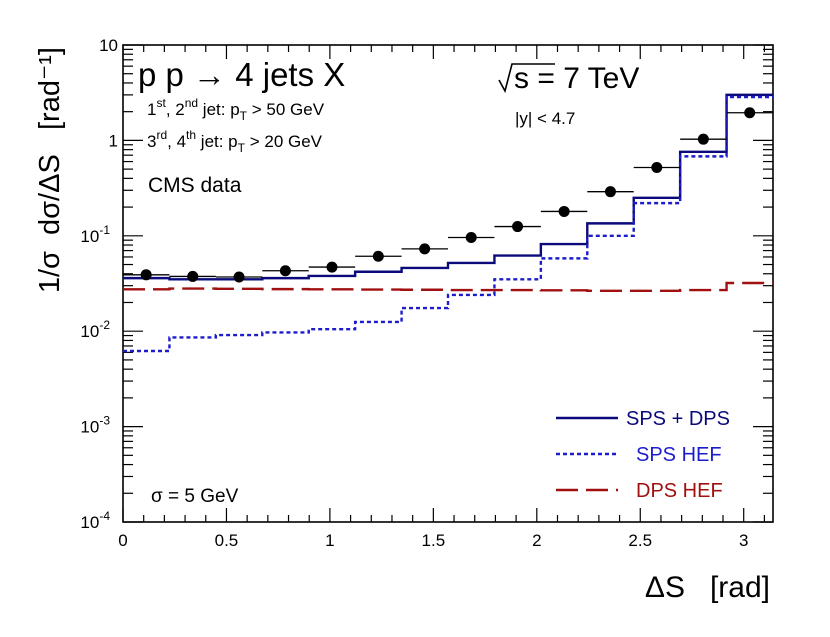  What do you see at coordinates (161, 135) in the screenshot?
I see `cut2-sup-a: rd` at bounding box center [161, 135].